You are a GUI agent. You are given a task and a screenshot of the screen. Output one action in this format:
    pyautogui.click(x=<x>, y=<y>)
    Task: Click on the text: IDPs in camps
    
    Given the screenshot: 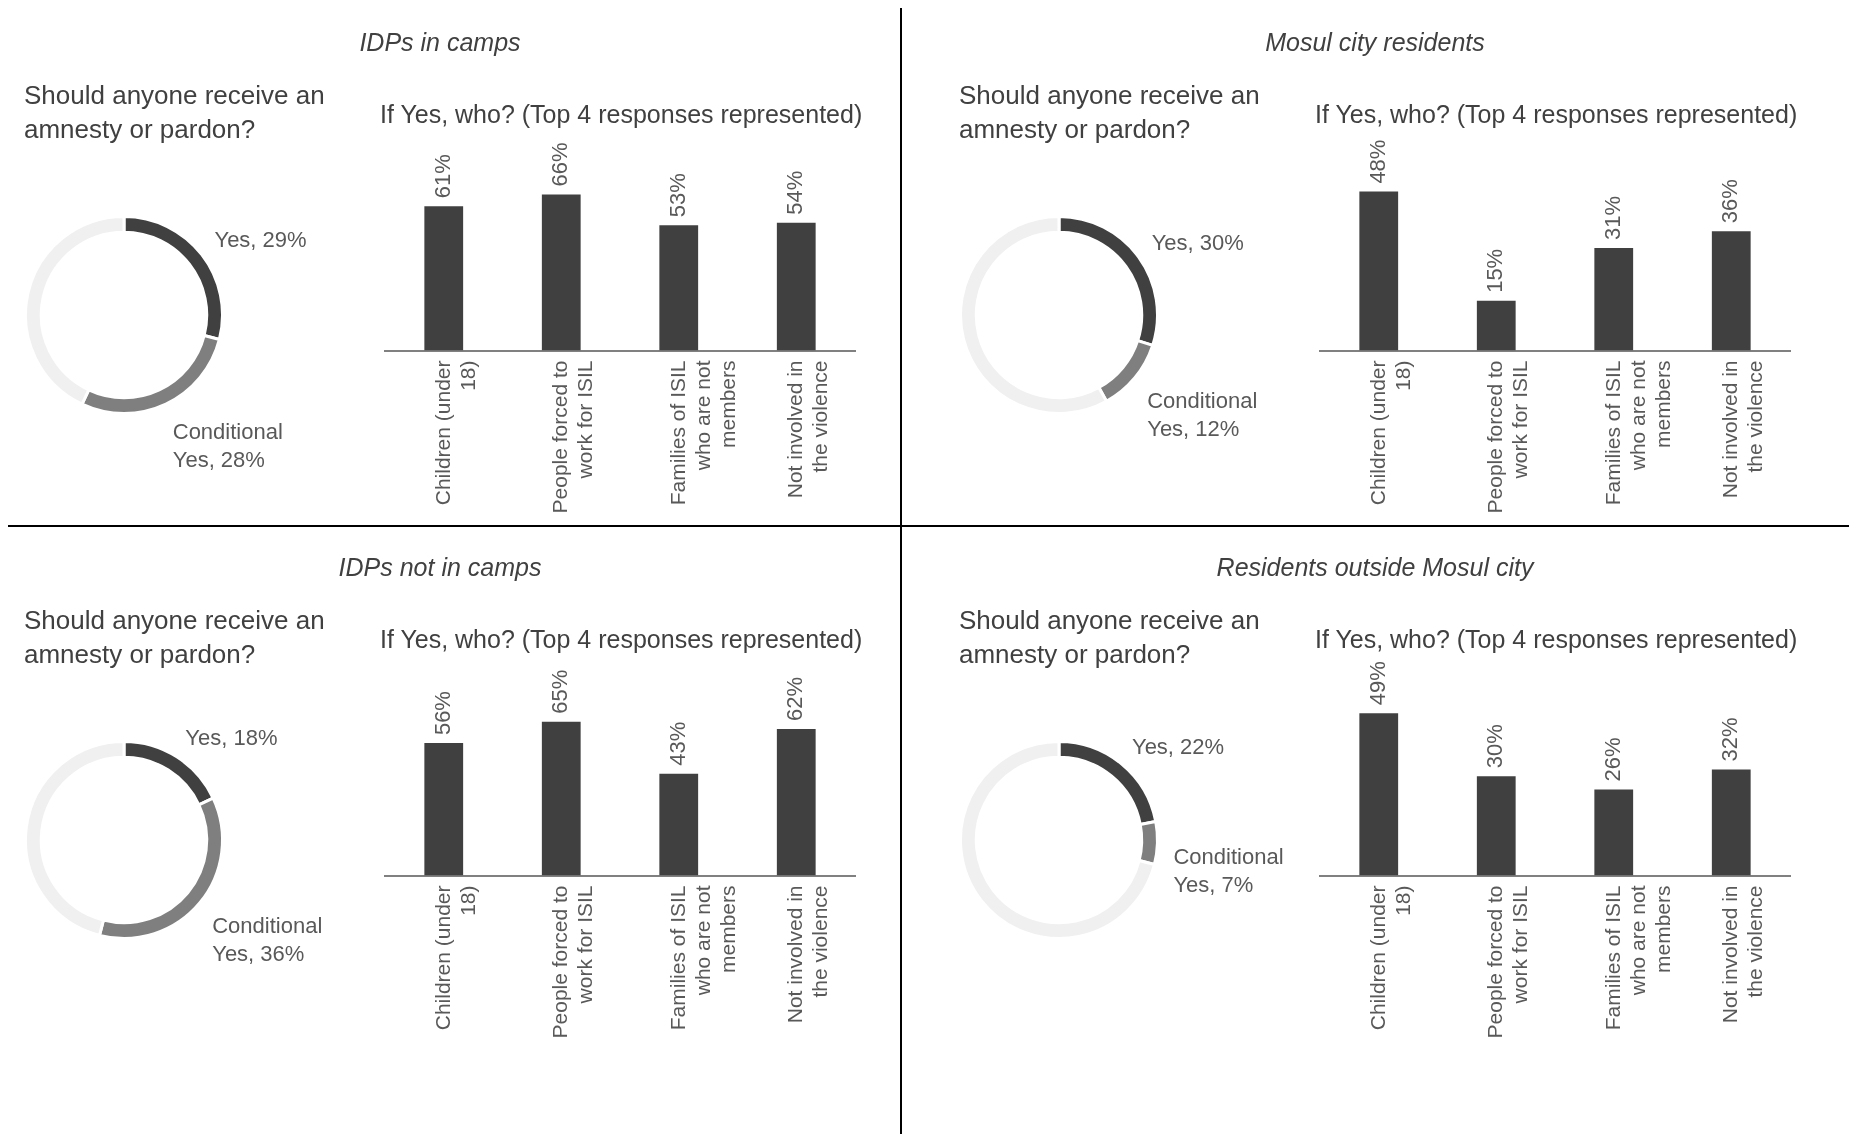 What is the action you would take?
    pyautogui.click(x=440, y=42)
    